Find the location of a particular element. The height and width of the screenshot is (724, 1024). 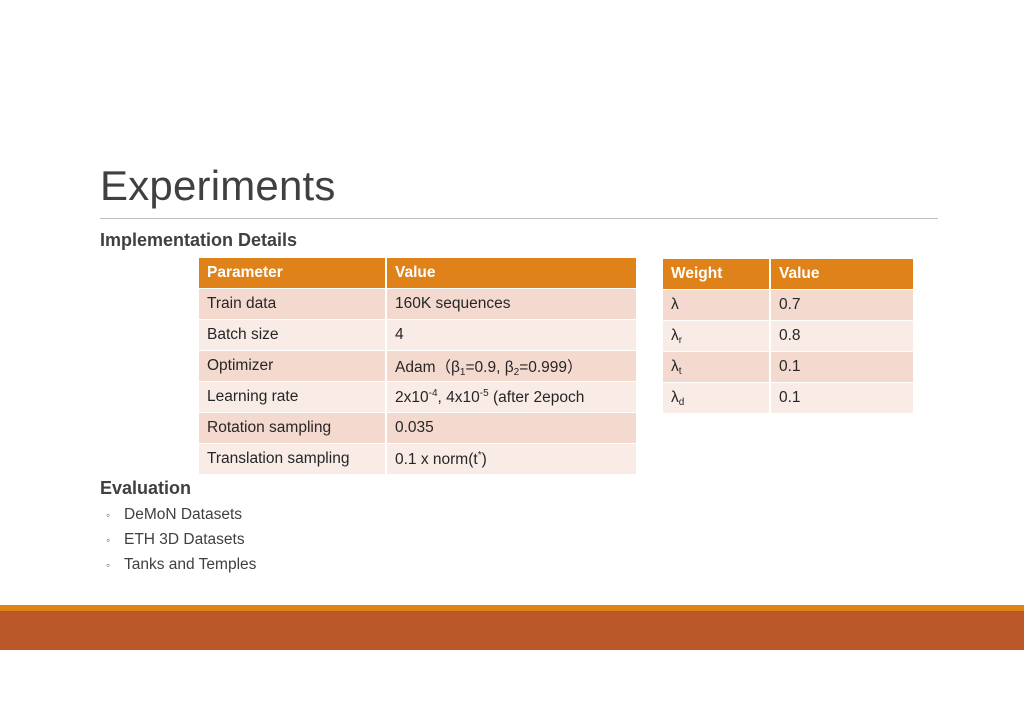

list-item: ◦ DeMoN Datasets is located at coordinates (178, 514).